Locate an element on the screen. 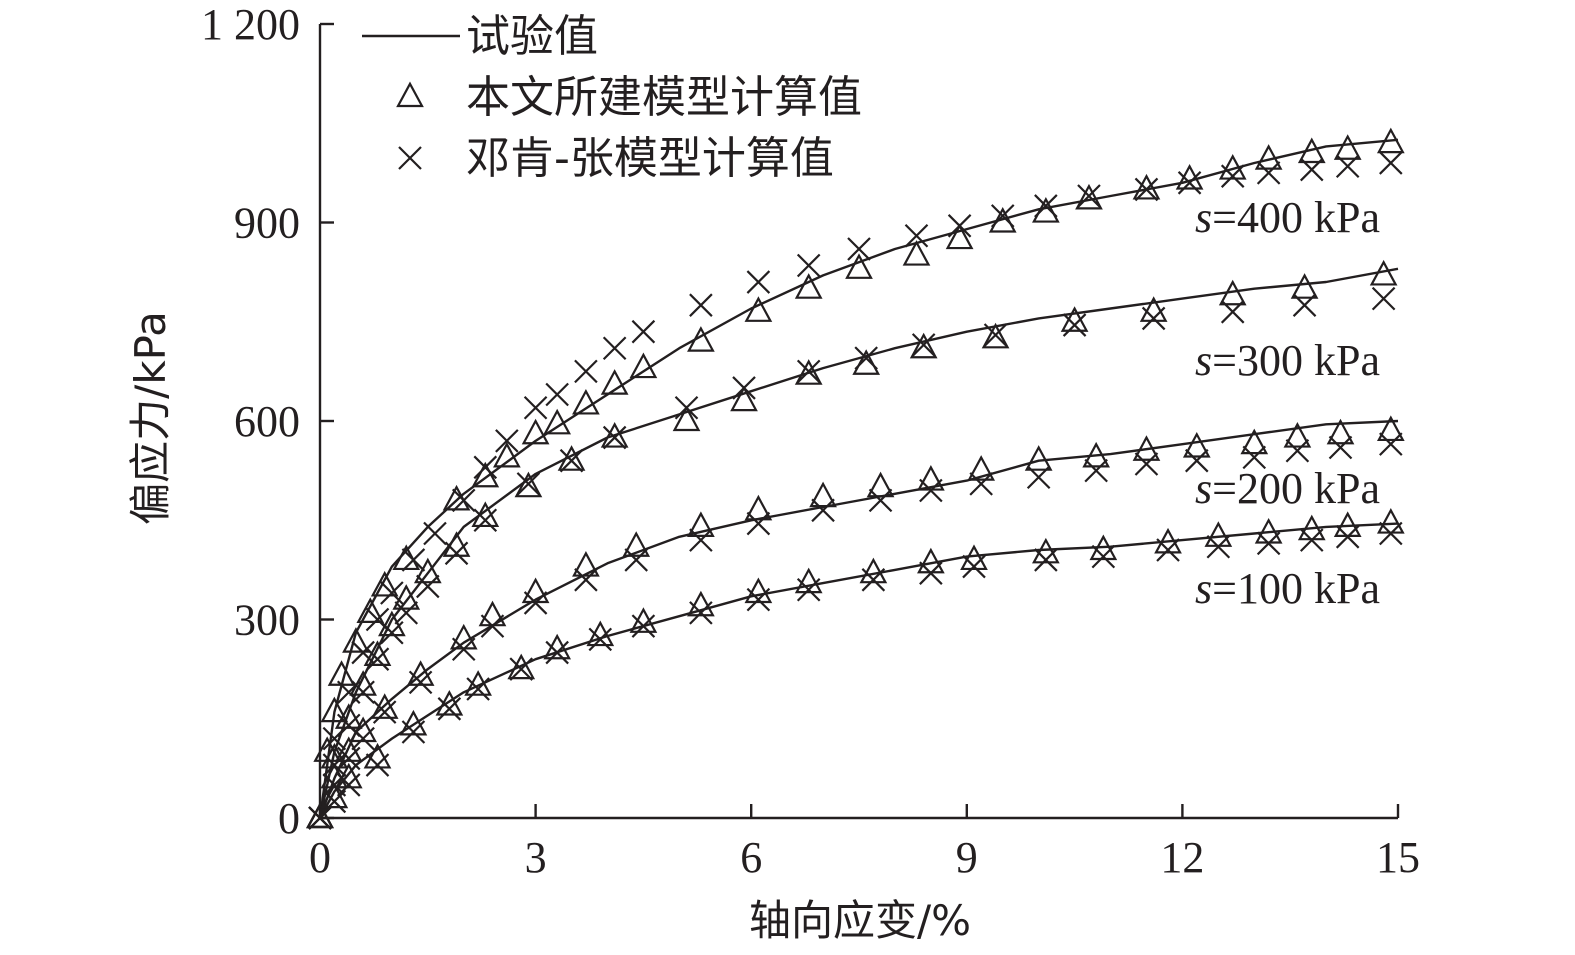  curve-label-3: s=100 kPa is located at coordinates (1287, 588).